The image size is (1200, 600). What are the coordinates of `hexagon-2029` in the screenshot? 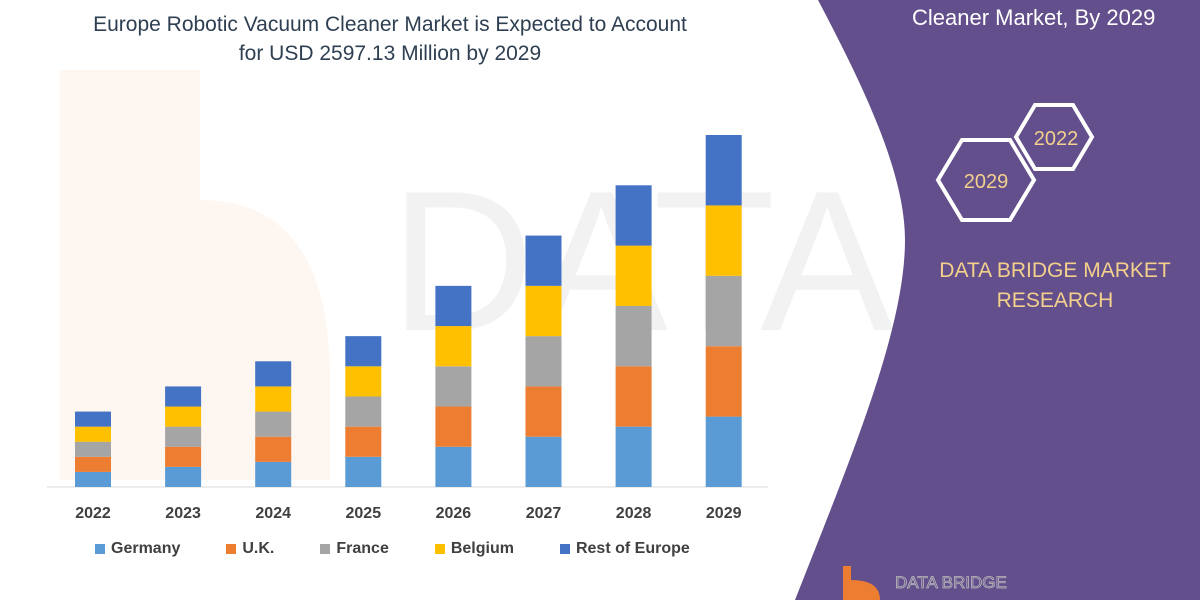 It's located at (986, 180).